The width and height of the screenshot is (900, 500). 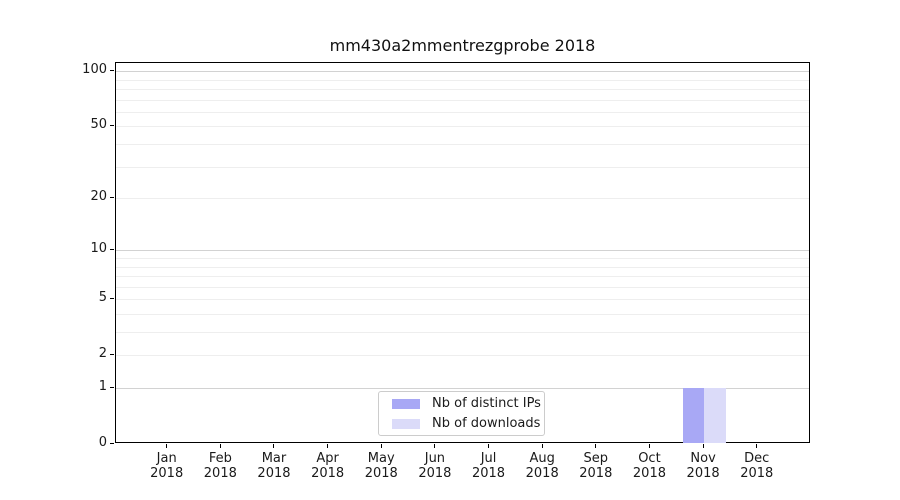 I want to click on y-tick-label: 50, so click(x=98, y=125).